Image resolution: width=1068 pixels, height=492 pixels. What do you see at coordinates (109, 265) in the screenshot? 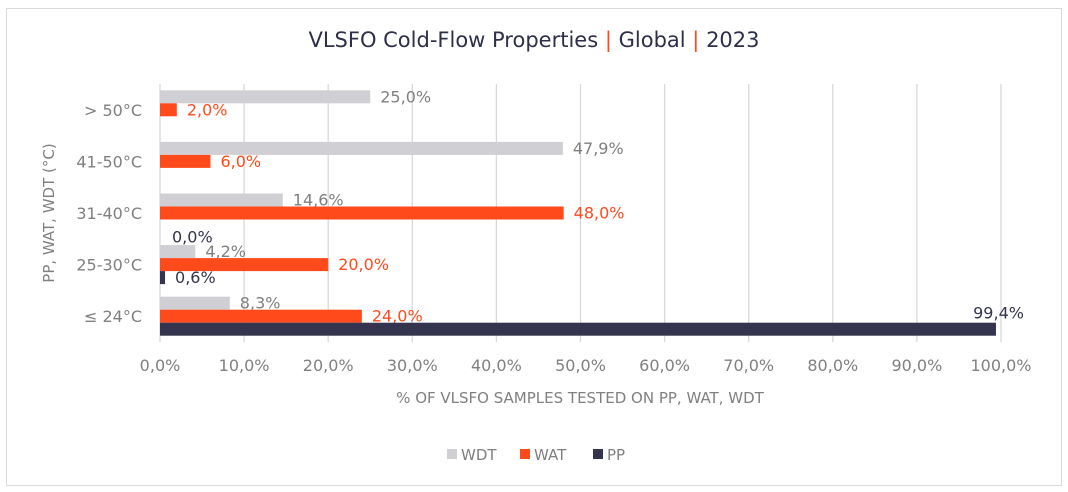
I see `y-tick-label: 25-30°C` at bounding box center [109, 265].